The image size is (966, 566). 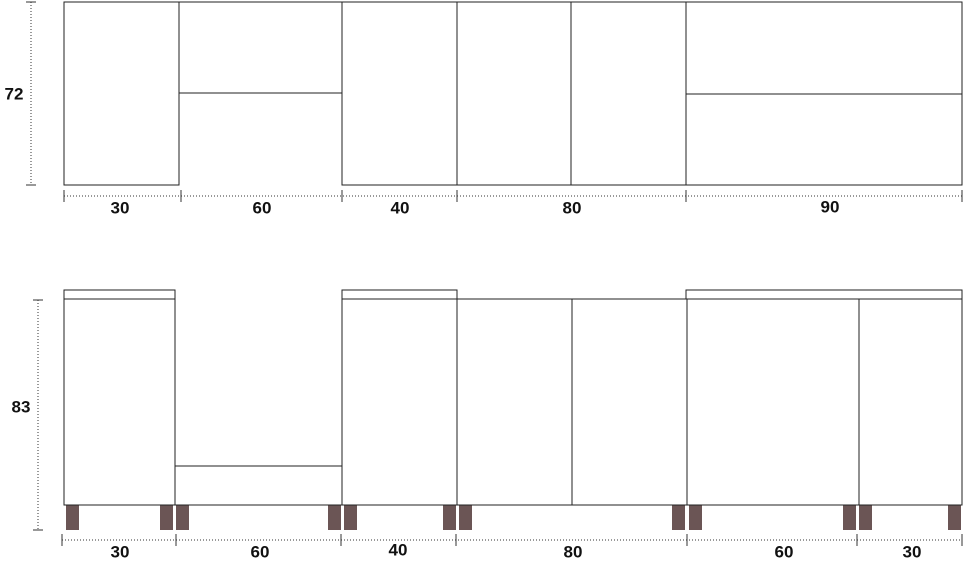 What do you see at coordinates (120, 207) in the screenshot?
I see `upper-width-label: 30` at bounding box center [120, 207].